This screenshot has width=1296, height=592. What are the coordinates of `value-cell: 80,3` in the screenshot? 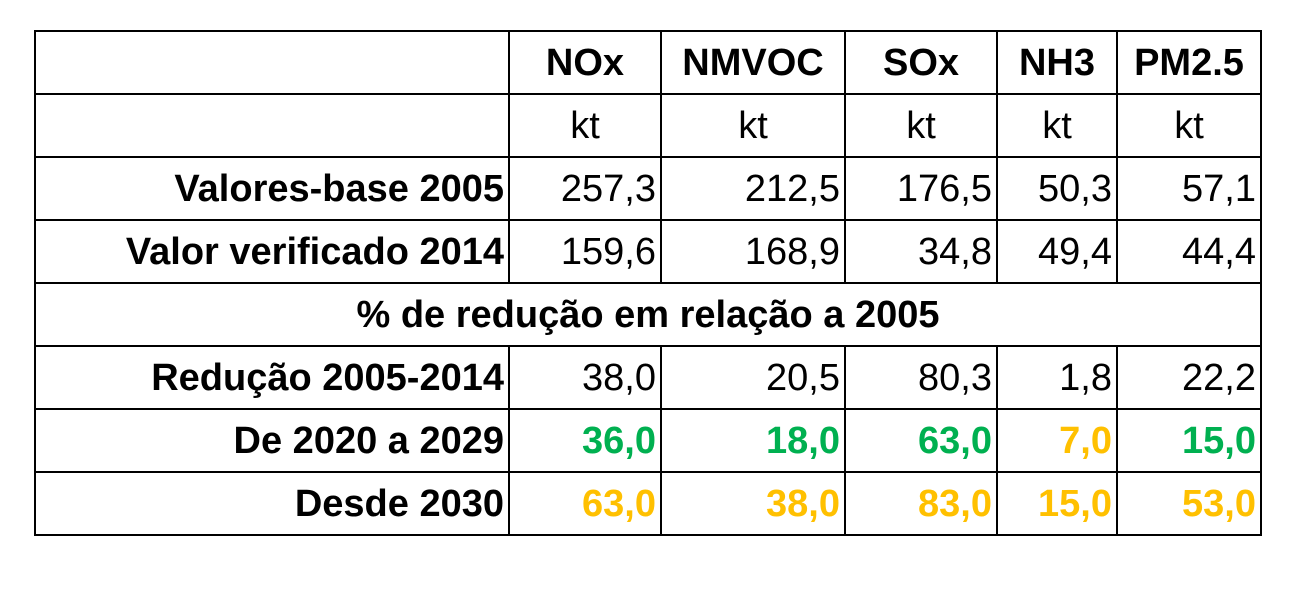 It's located at (921, 377).